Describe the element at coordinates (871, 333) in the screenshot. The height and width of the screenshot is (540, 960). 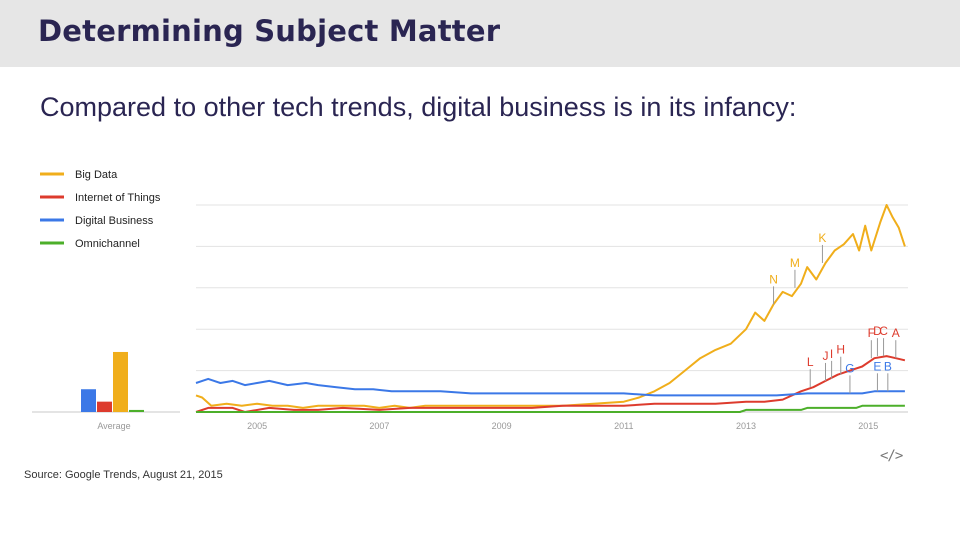
I see `annotation-marker: F` at that location.